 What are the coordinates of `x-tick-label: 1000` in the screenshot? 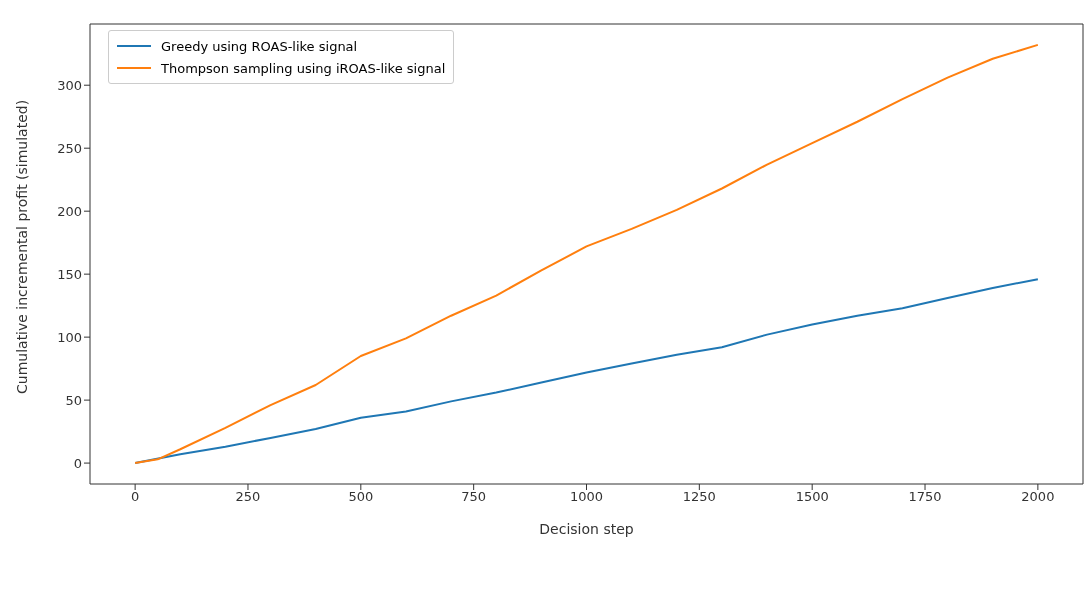 It's located at (586, 497).